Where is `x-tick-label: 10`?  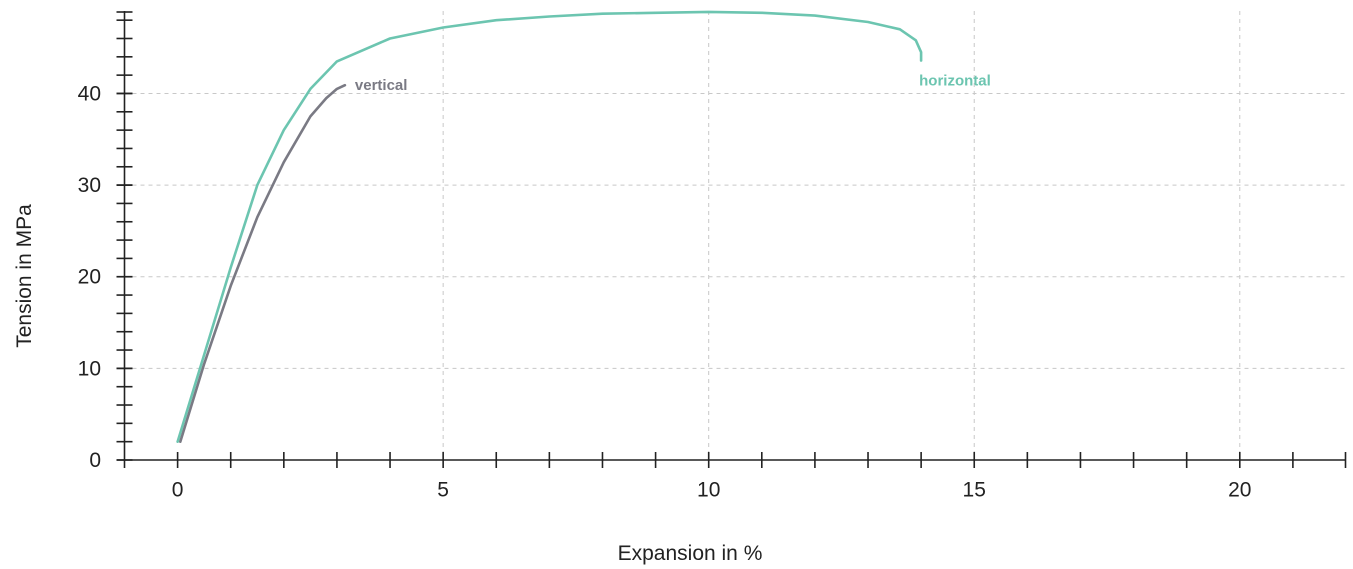
x-tick-label: 10 is located at coordinates (708, 489).